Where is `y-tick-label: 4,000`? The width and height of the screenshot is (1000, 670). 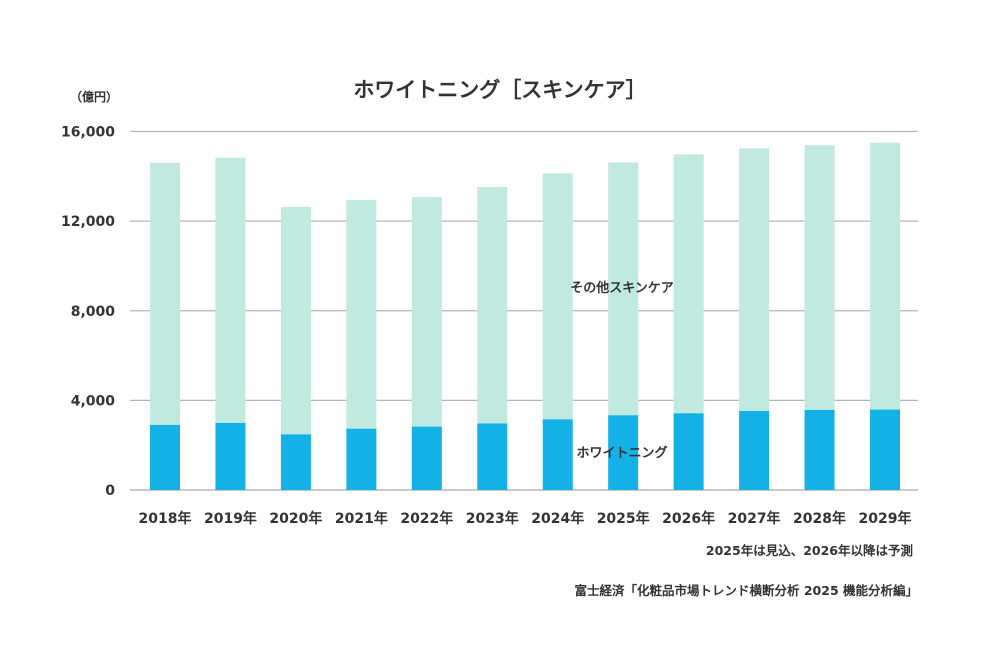 y-tick-label: 4,000 is located at coordinates (93, 401).